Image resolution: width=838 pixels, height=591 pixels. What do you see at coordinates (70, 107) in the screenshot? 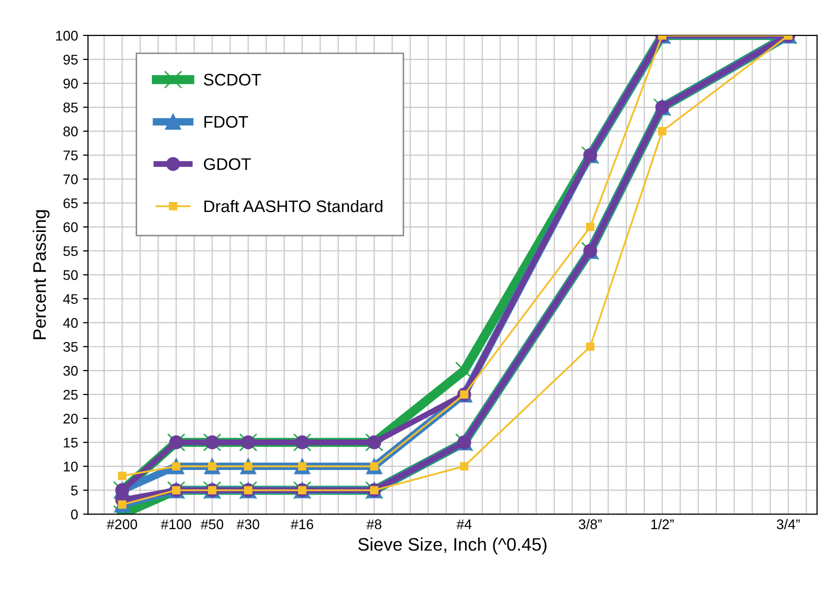
I see `y-tick-label: 85` at bounding box center [70, 107].